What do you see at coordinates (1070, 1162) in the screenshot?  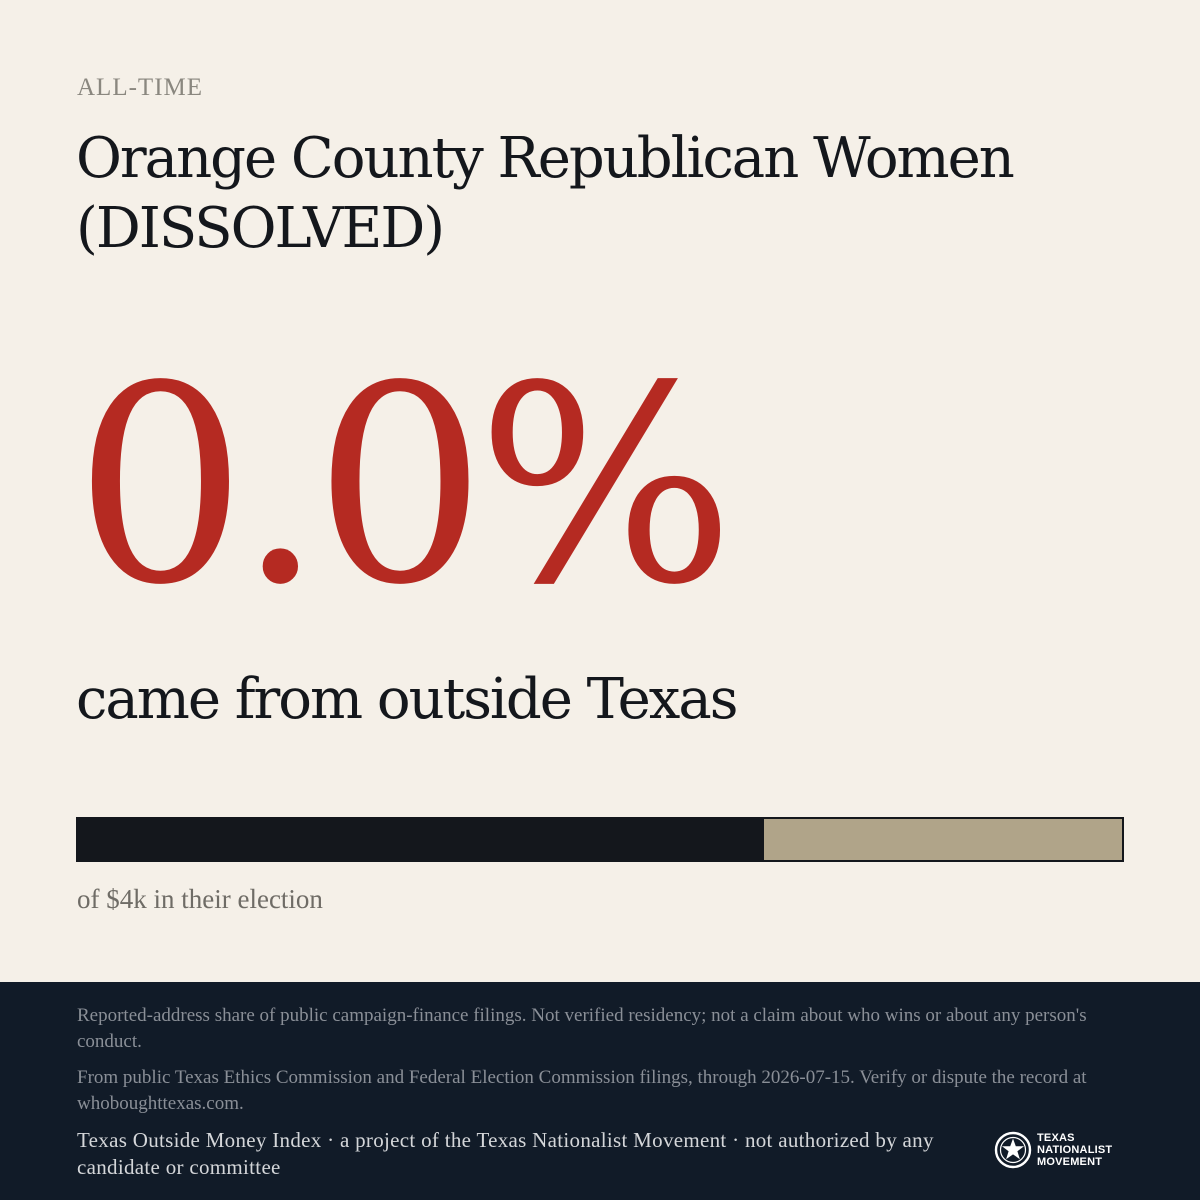 I see `logo-line-3: MOVEMENT` at bounding box center [1070, 1162].